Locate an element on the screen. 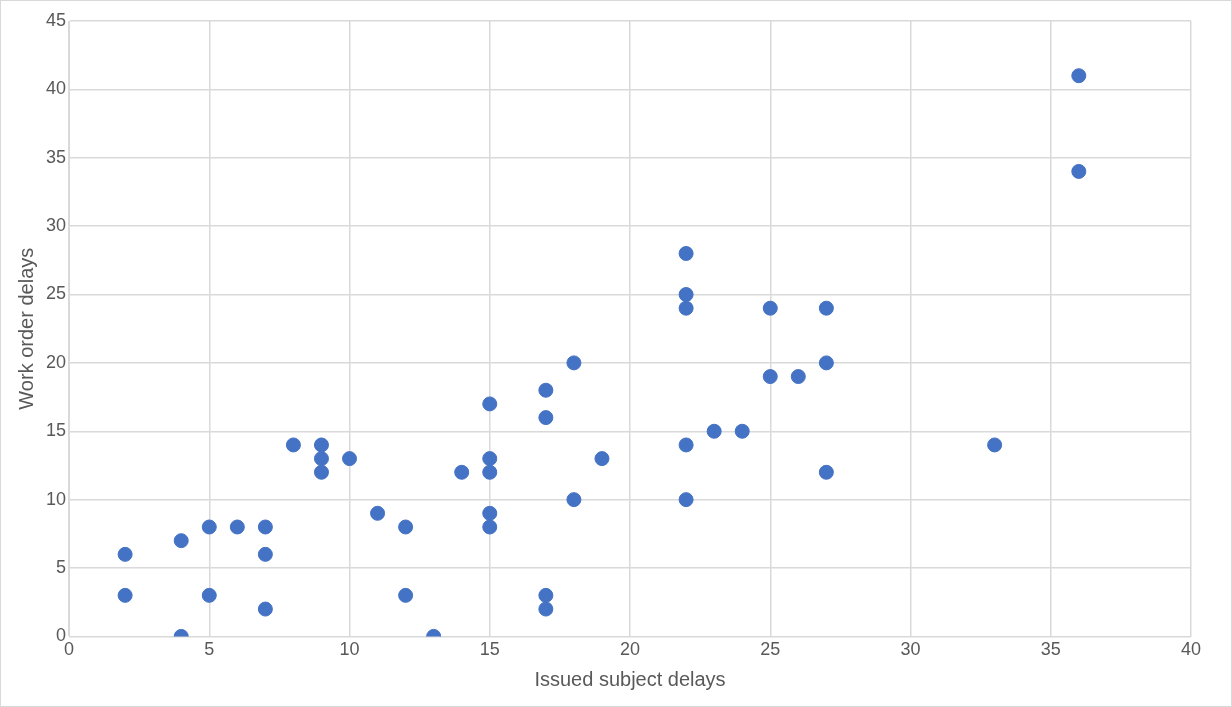 This screenshot has height=707, width=1232. y-axis-title: Work order delays is located at coordinates (25, 328).